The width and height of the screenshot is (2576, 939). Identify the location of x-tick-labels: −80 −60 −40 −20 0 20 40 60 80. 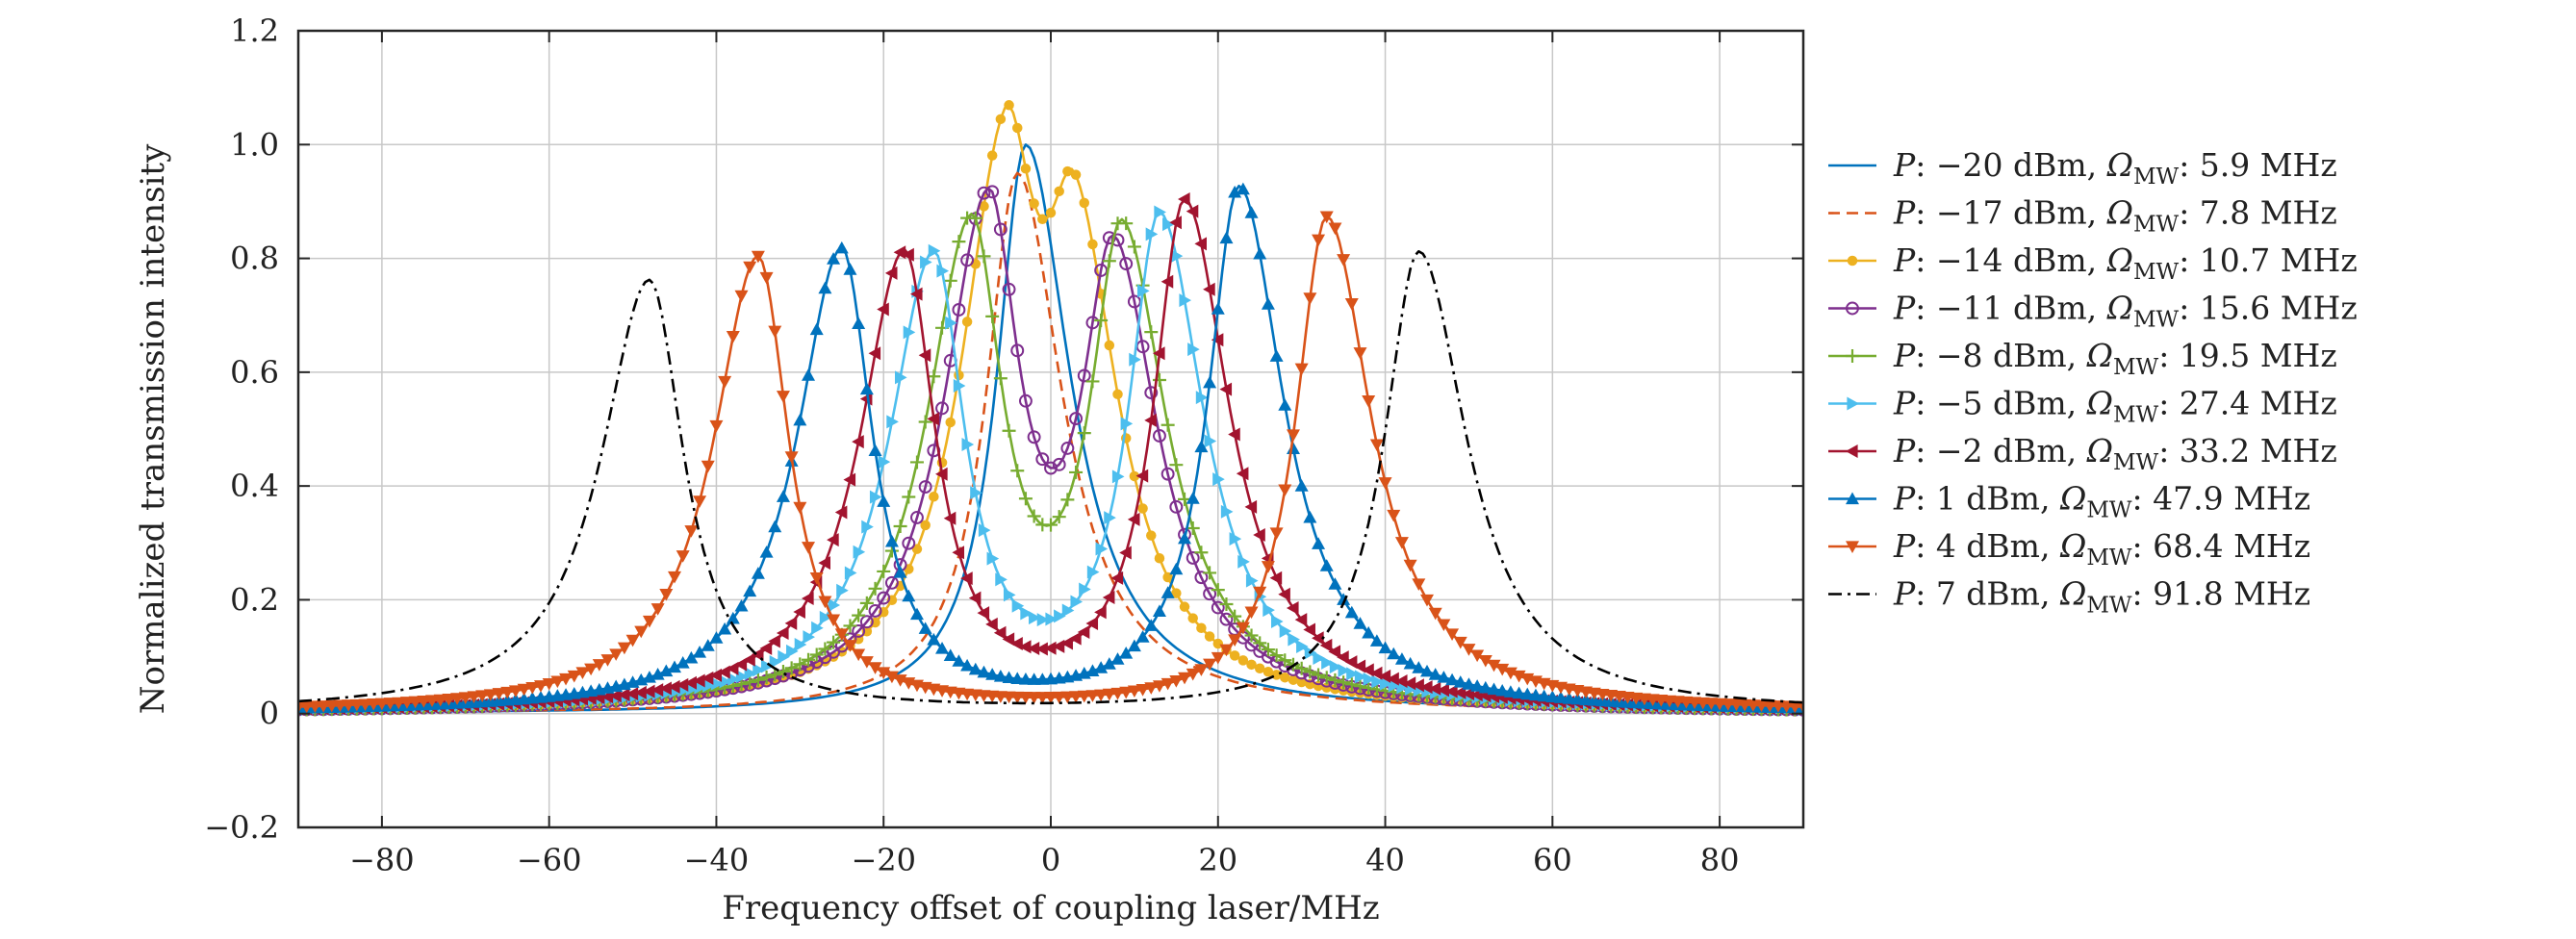
(1044, 860).